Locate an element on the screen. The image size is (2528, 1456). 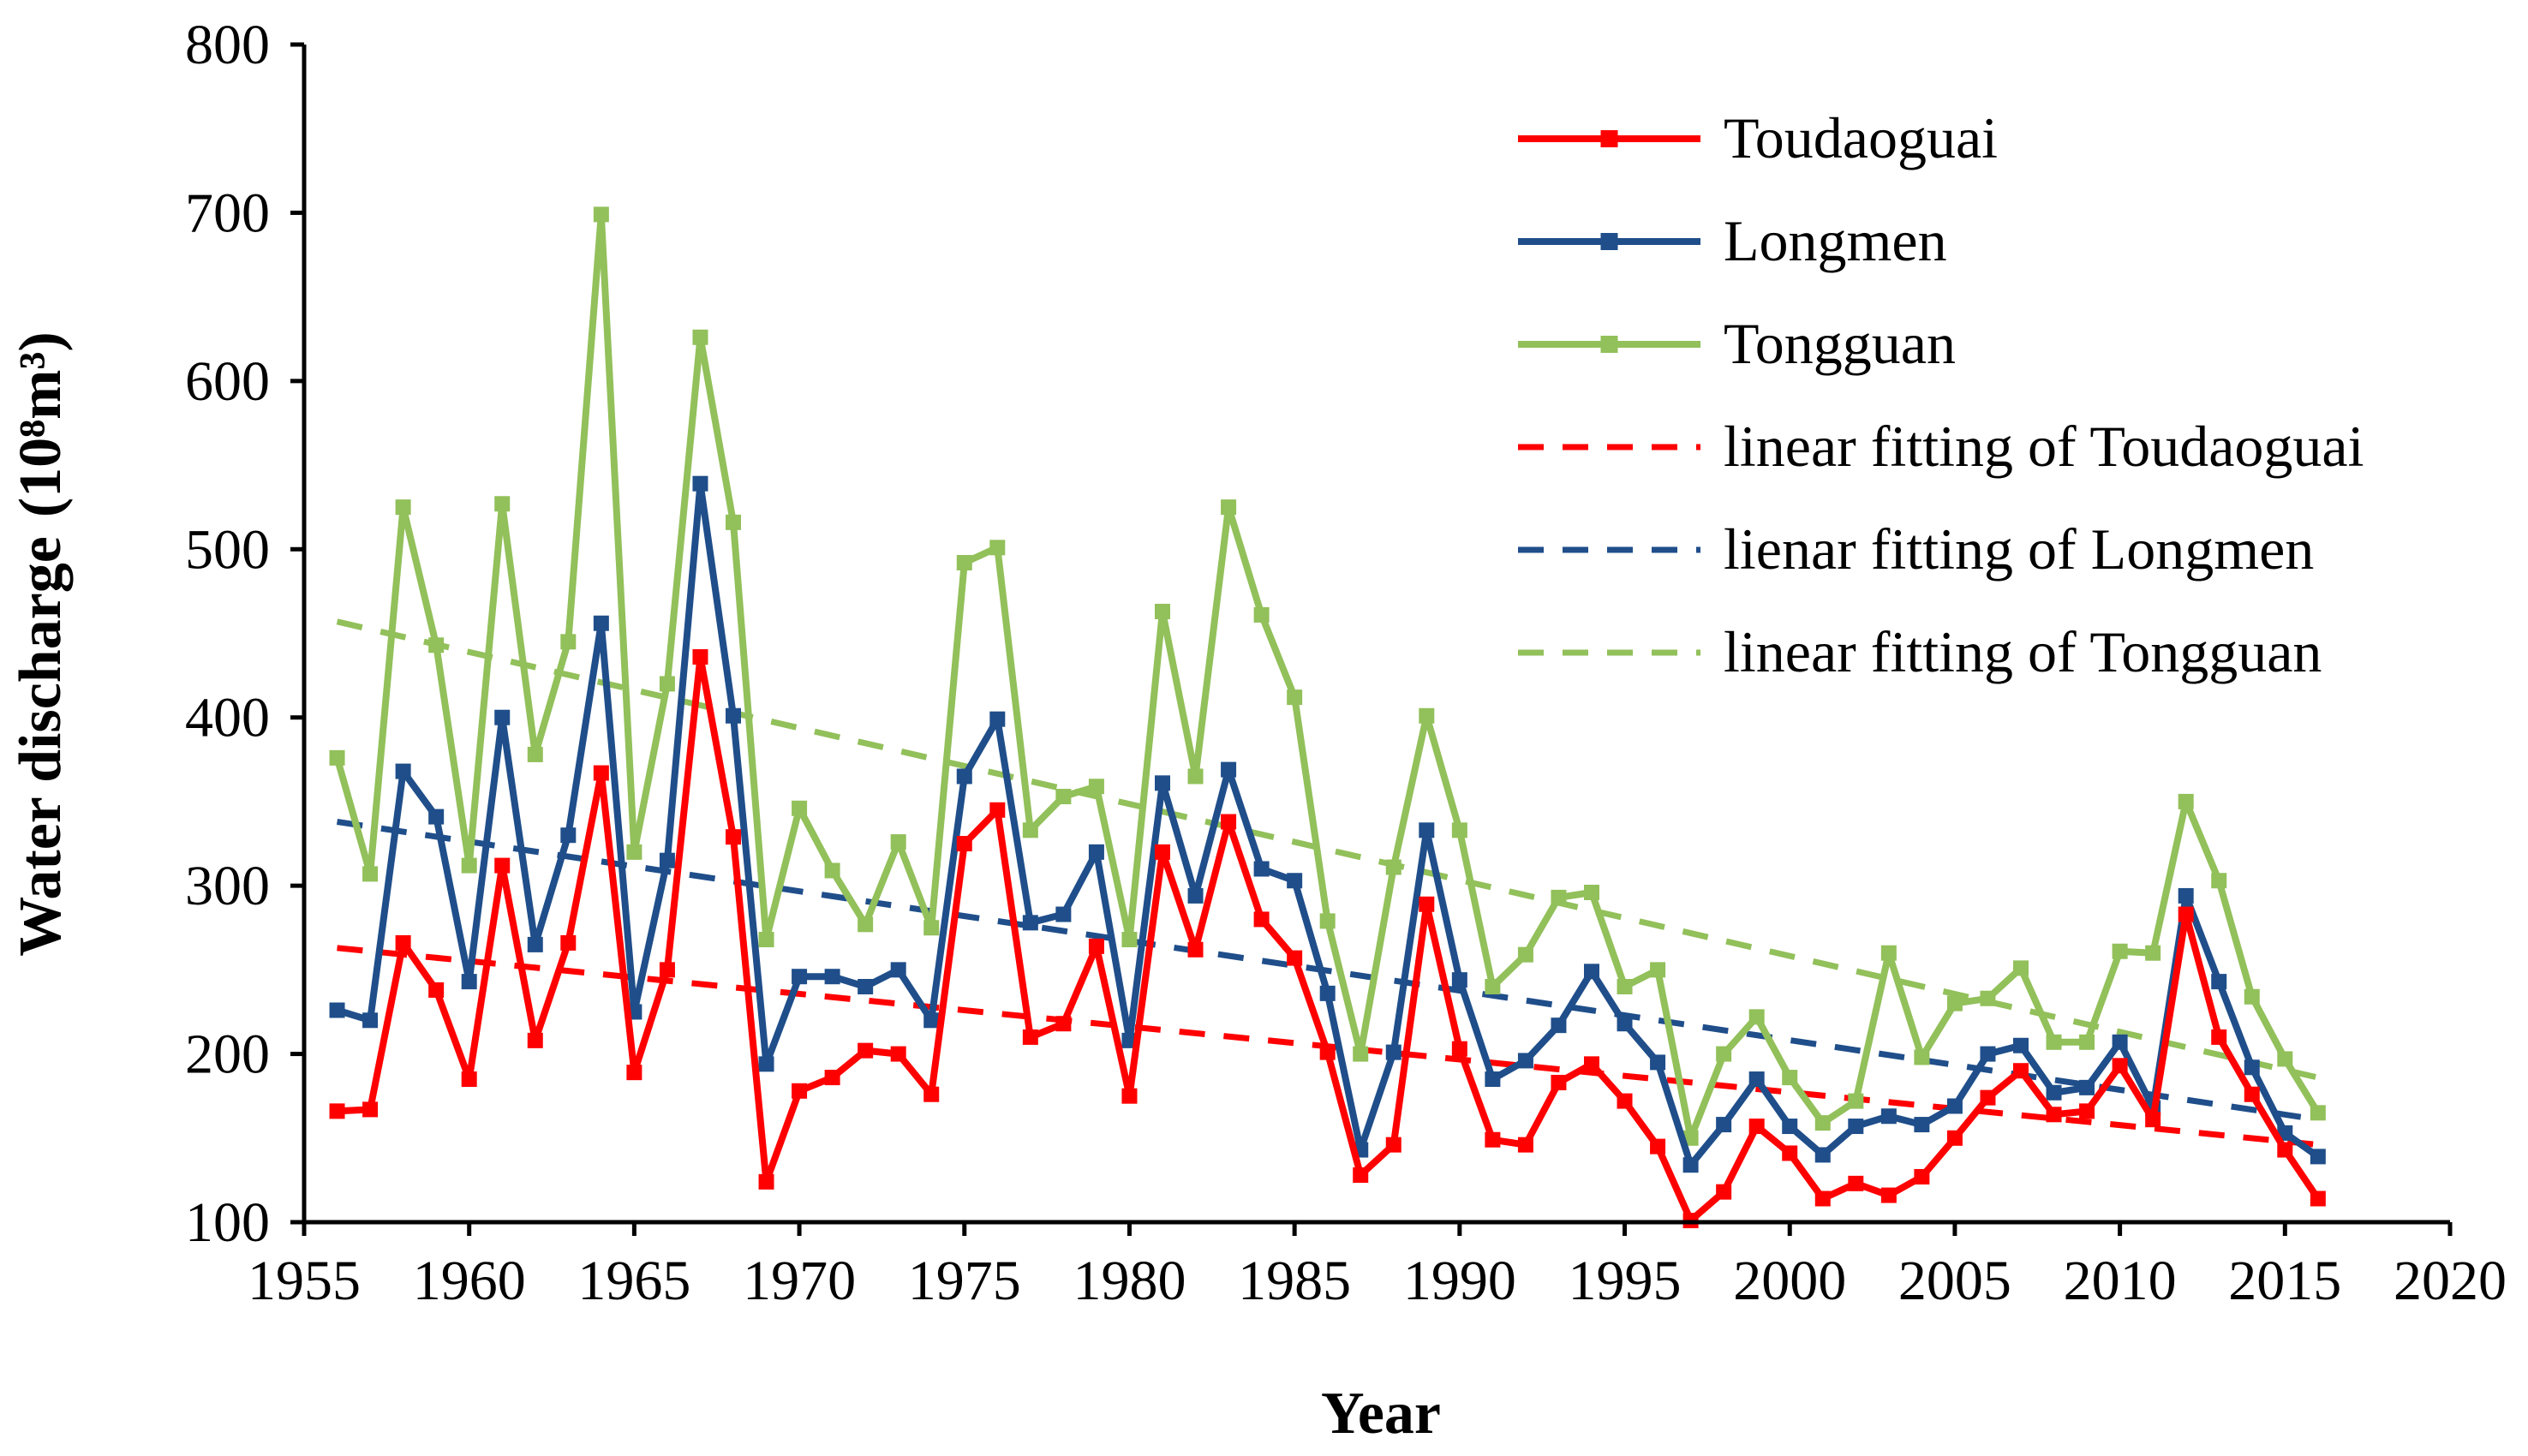
x-tick-label: 1965 is located at coordinates (634, 1281).